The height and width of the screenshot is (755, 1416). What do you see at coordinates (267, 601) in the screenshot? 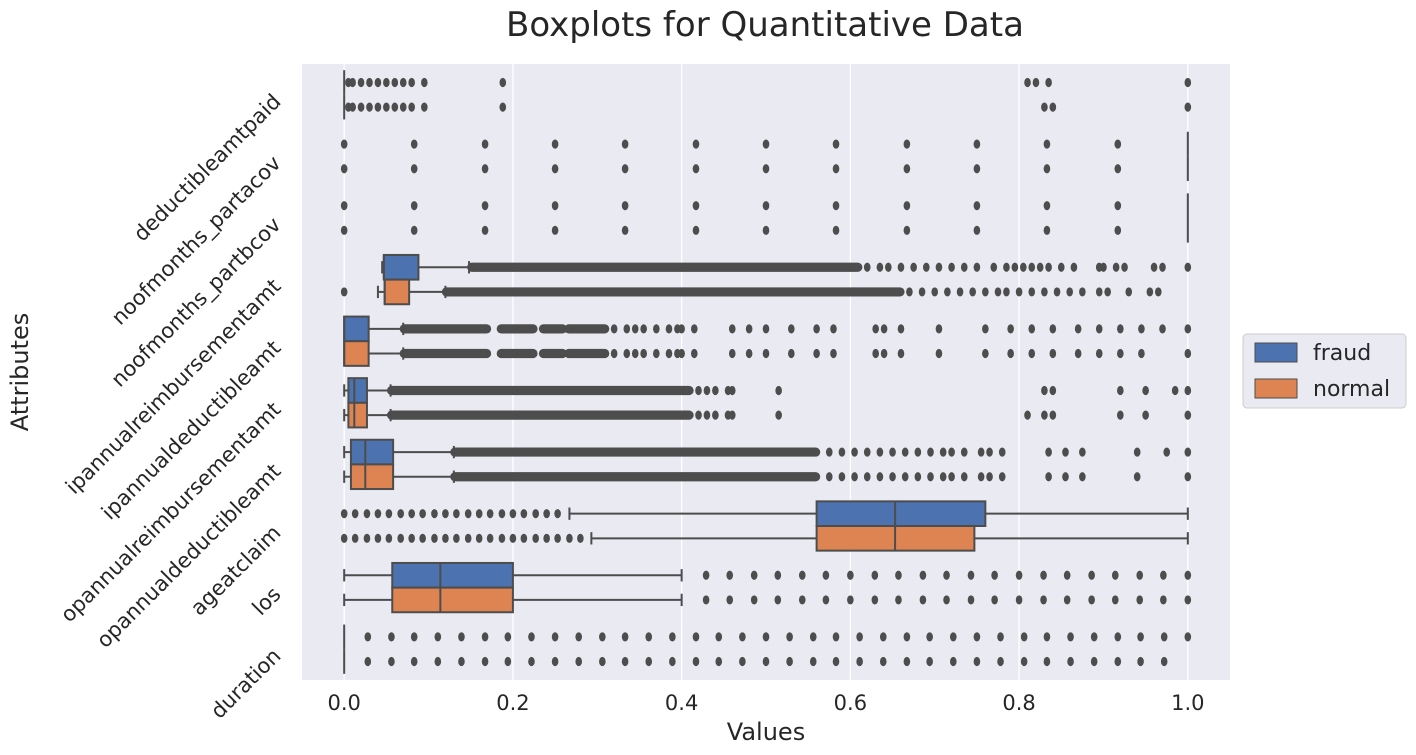
I see `y-tick-label: los` at bounding box center [267, 601].